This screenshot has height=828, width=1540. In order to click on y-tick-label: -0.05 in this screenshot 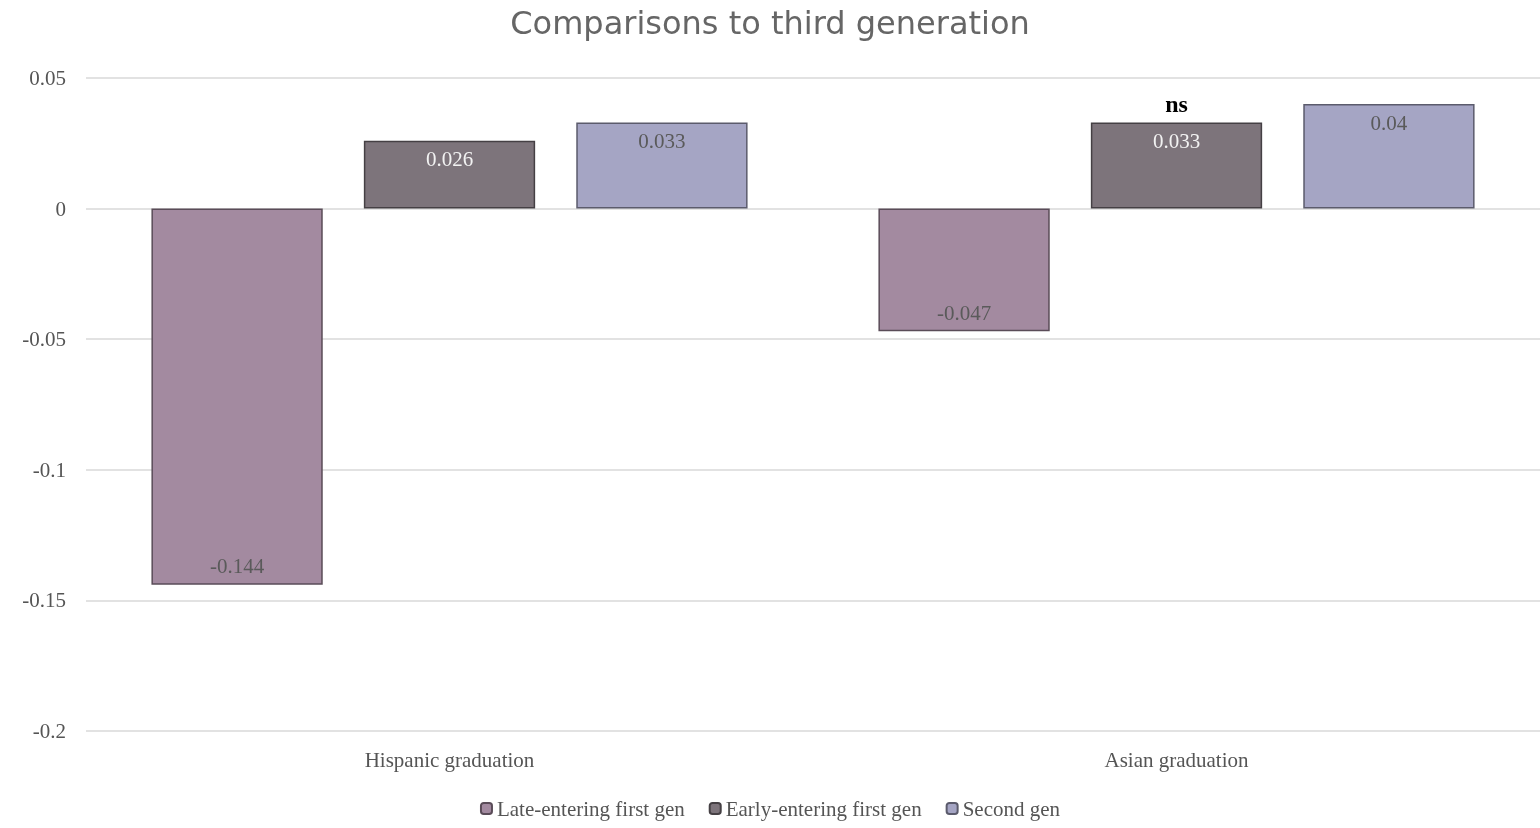, I will do `click(44, 339)`.